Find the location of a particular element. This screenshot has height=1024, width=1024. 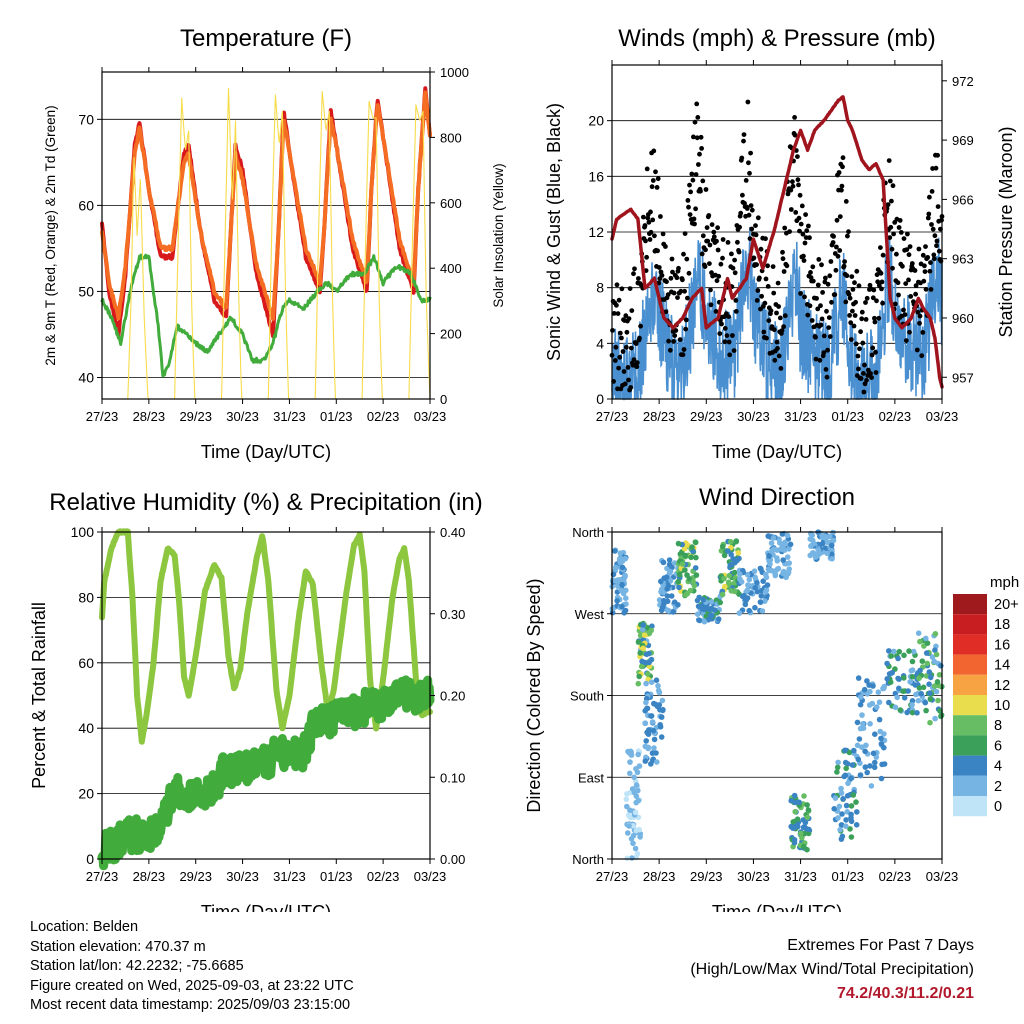

legend-label: 16 is located at coordinates (1002, 645).